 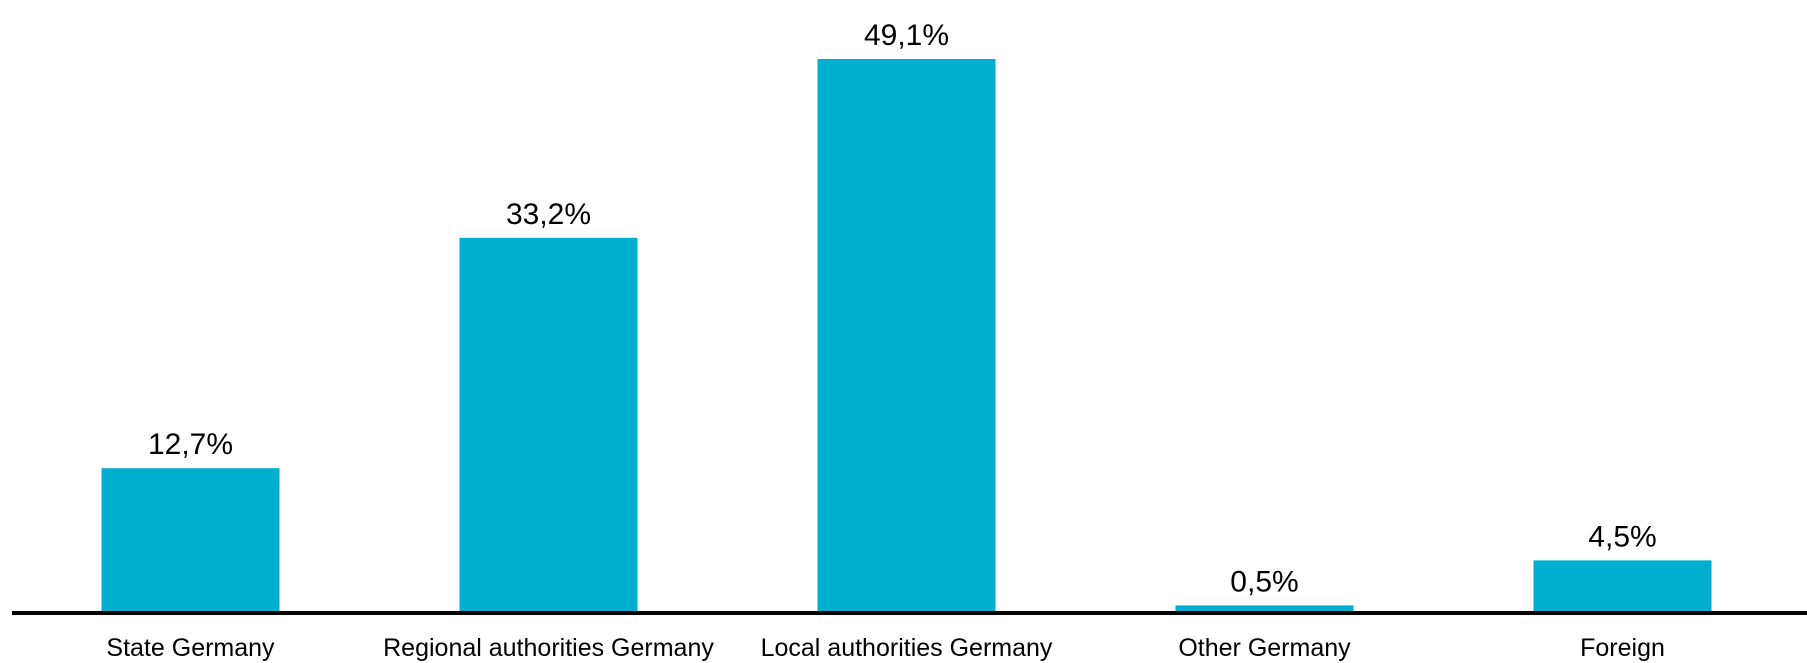 I want to click on category-label-0: State Germany, so click(x=190, y=648).